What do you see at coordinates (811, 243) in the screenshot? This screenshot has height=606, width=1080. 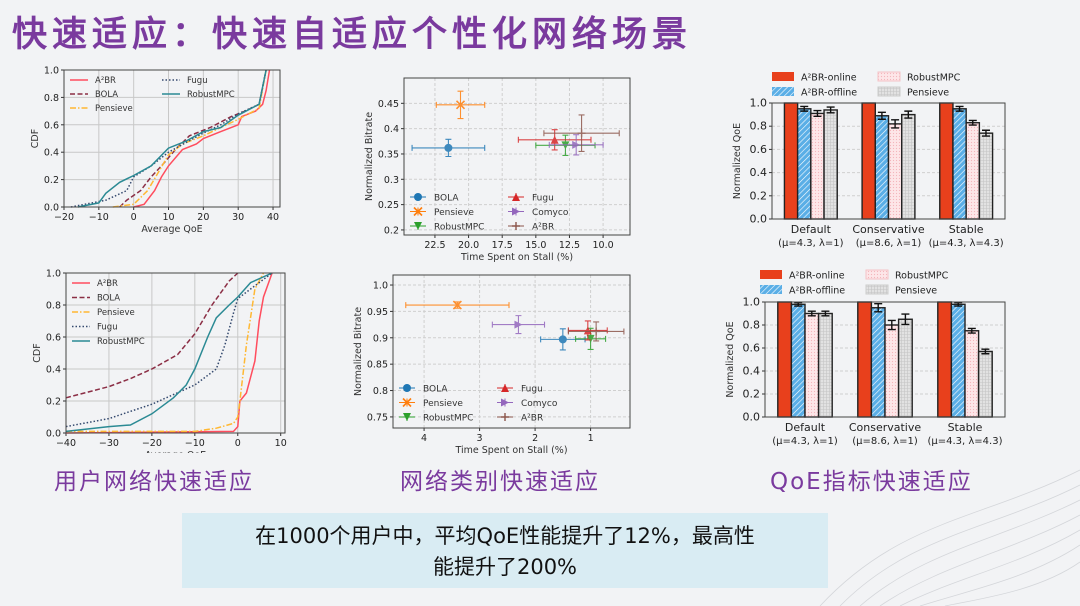 I see `x-category-label: (μ=4.3, λ=1)` at bounding box center [811, 243].